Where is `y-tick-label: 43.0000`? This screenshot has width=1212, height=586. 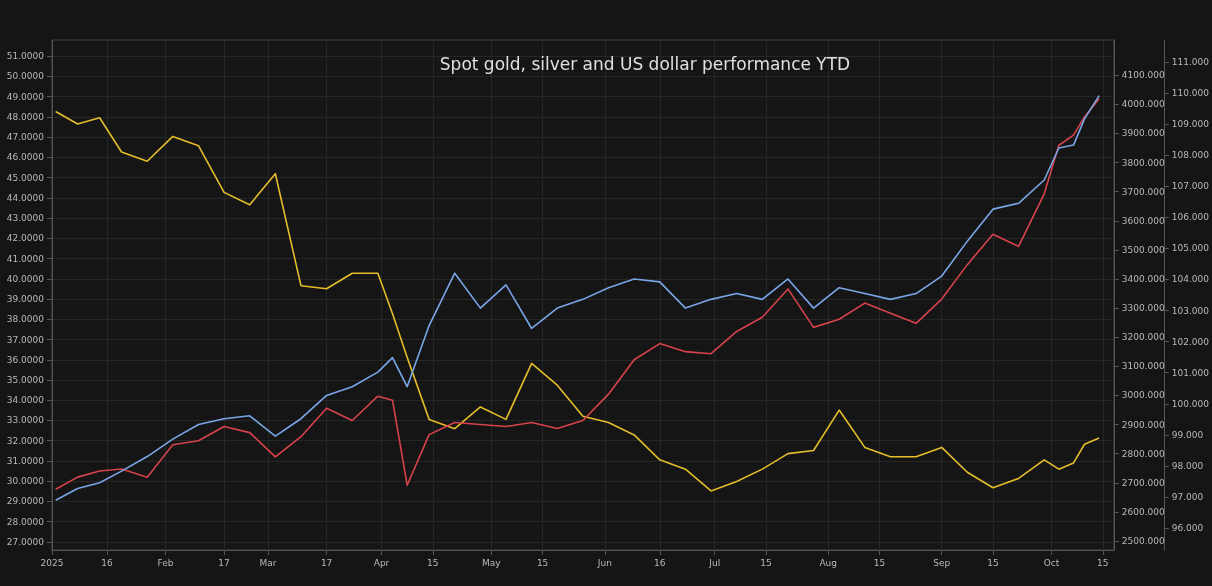
y-tick-label: 43.0000 is located at coordinates (25, 218).